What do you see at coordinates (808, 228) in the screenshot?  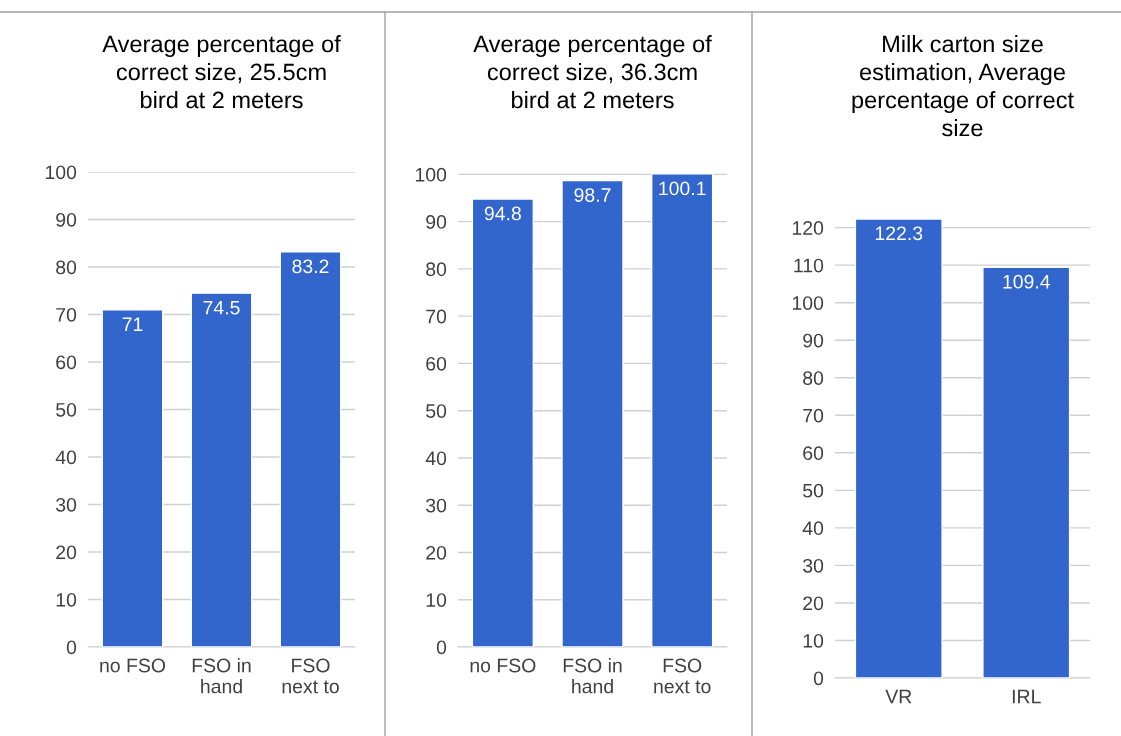 I see `y-tick-label: 120` at bounding box center [808, 228].